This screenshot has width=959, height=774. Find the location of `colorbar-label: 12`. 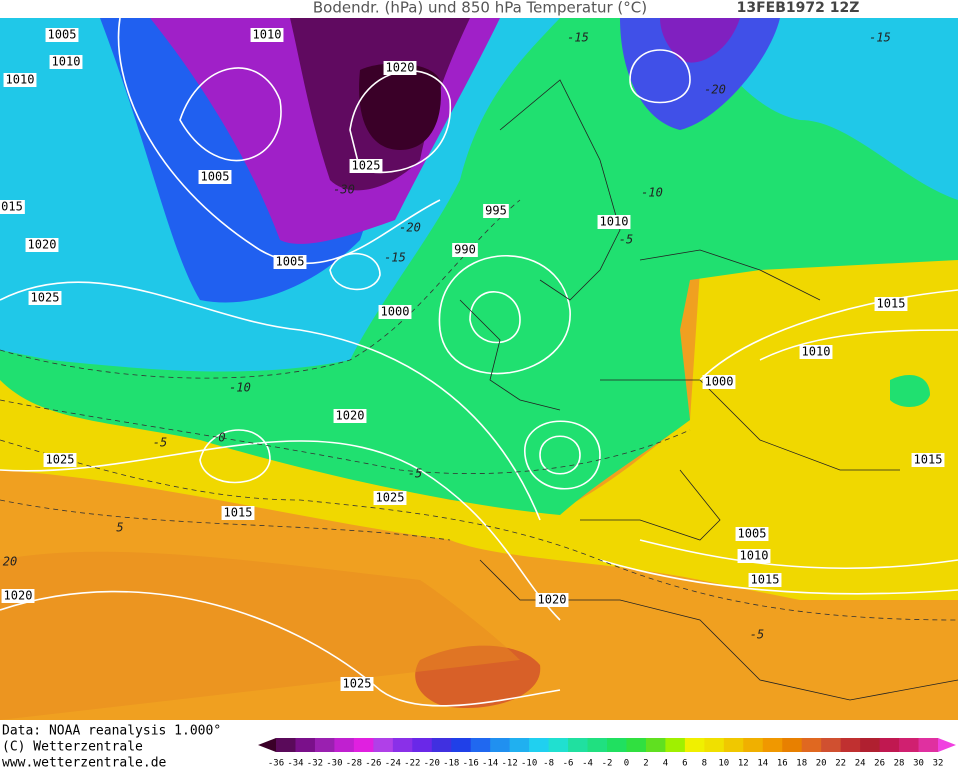

colorbar-label: 12 is located at coordinates (743, 764).